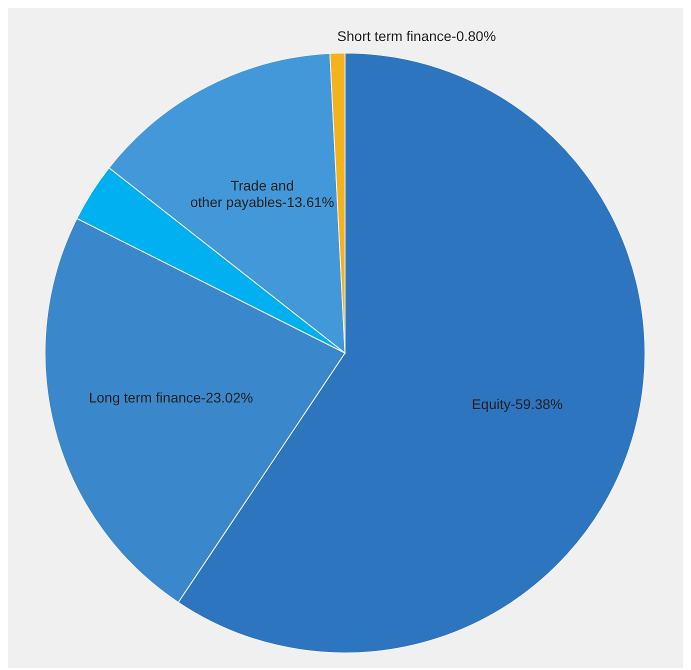 Image resolution: width=691 pixels, height=670 pixels. I want to click on slice-label: Trade and other payables-13.61%, so click(262, 193).